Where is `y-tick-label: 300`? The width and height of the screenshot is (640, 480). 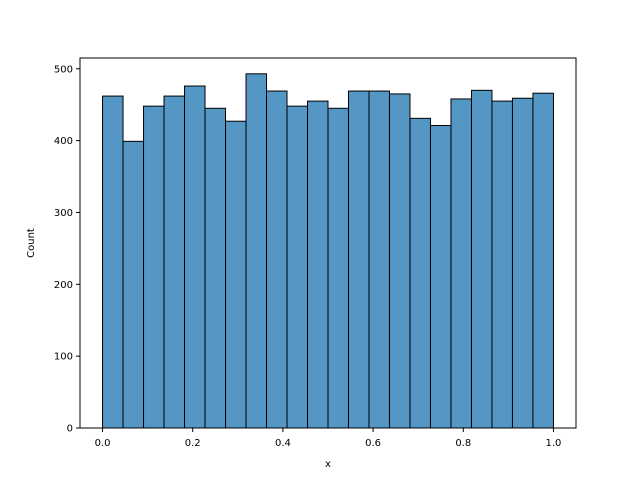
y-tick-label: 300 is located at coordinates (63, 213).